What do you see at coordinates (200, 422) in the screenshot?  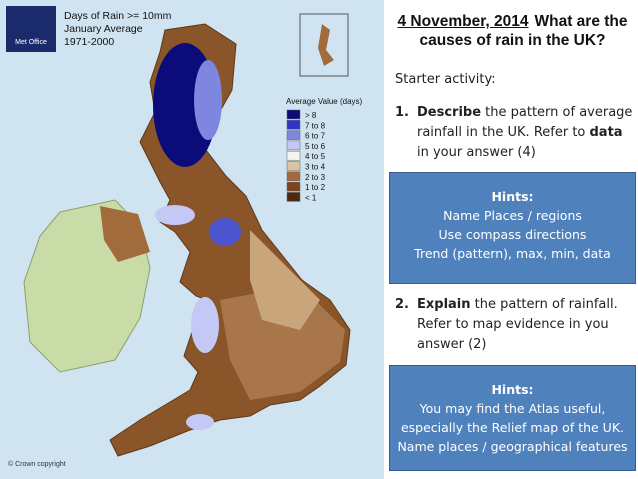 I see `dartmoor` at bounding box center [200, 422].